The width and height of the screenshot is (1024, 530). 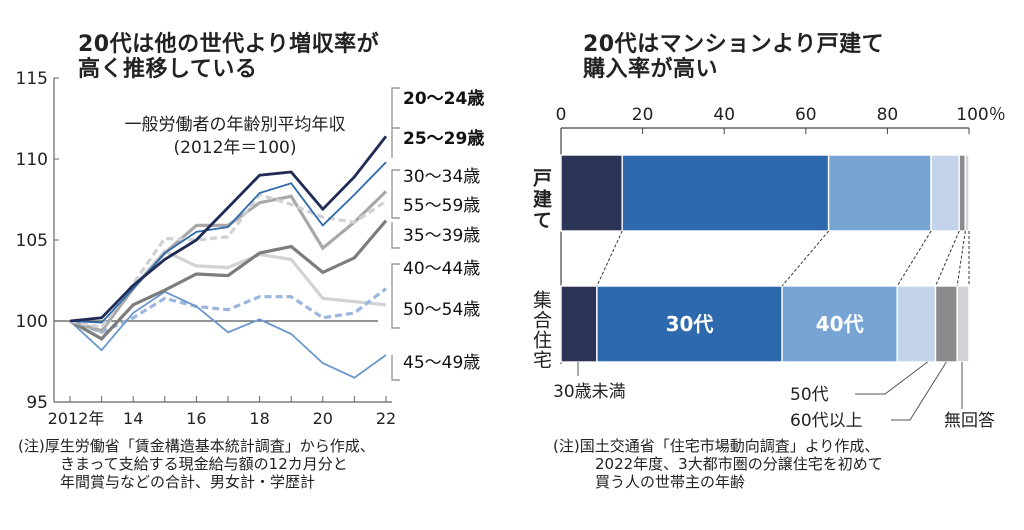 I want to click on left-chart-title: 20代は他の世代より増収率が 高く推移している, so click(x=228, y=57).